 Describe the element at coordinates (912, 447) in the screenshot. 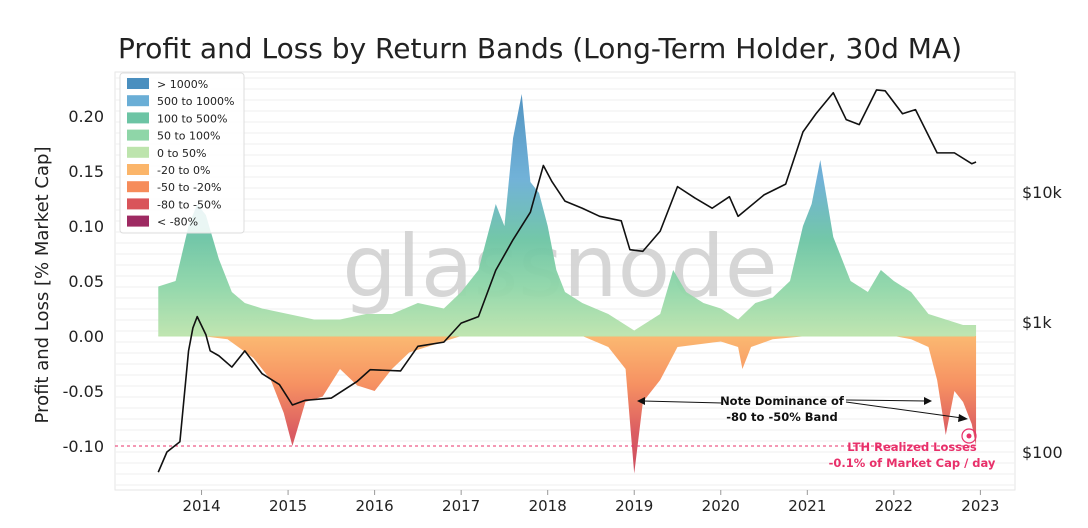

I see `annotation-lth-title: LTH Realized Losses` at that location.